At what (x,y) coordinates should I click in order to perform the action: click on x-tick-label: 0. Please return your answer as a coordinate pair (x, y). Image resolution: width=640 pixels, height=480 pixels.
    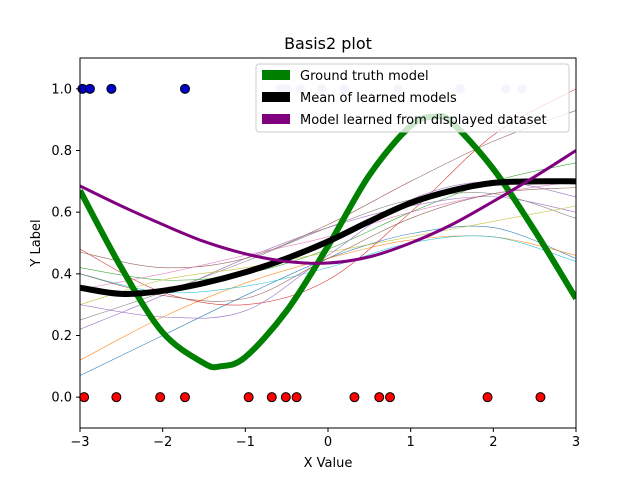
    Looking at the image, I should click on (328, 442).